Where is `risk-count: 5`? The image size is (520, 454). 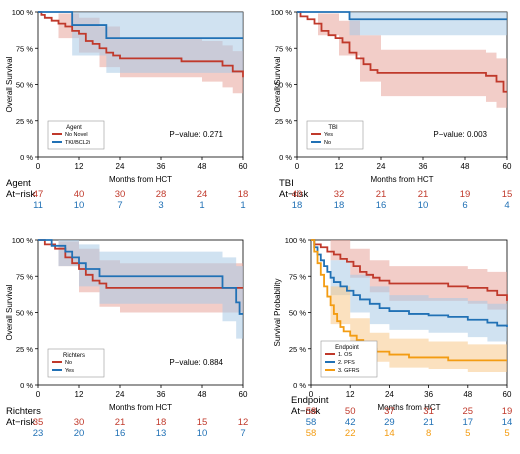
risk-count: 5 is located at coordinates (467, 433).